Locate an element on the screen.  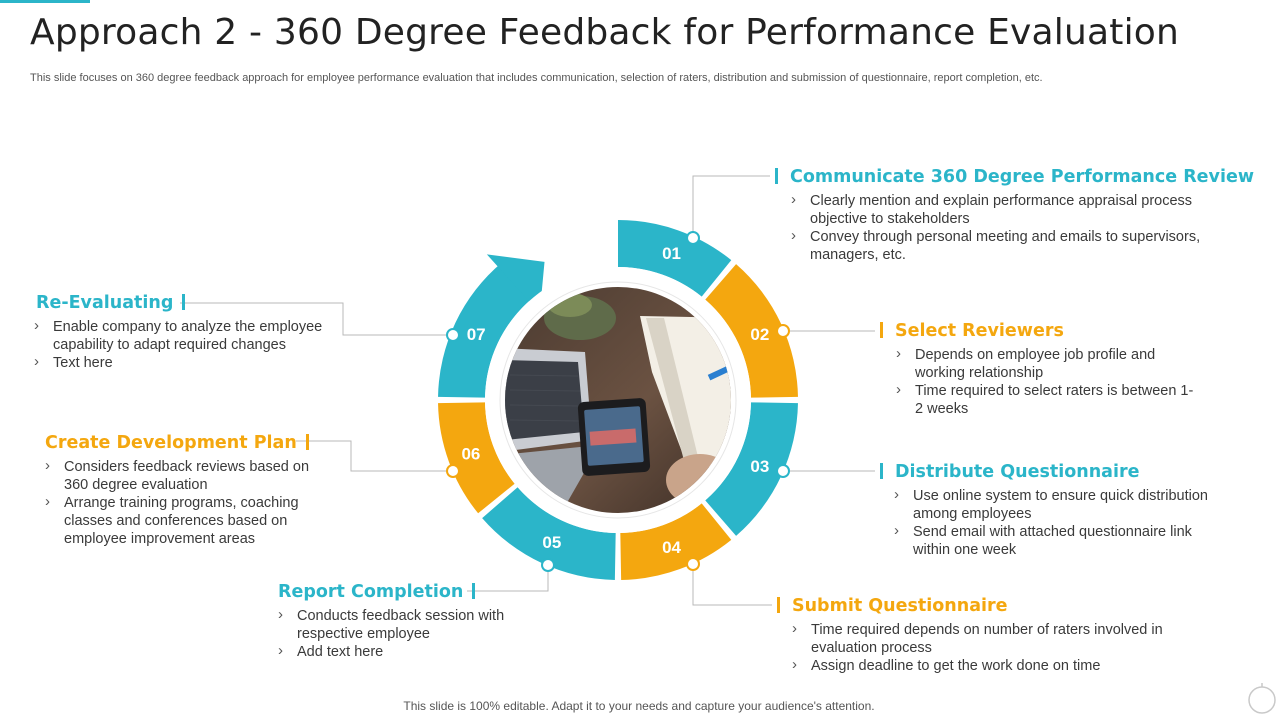
stopwatch-icon is located at coordinates (1262, 698).